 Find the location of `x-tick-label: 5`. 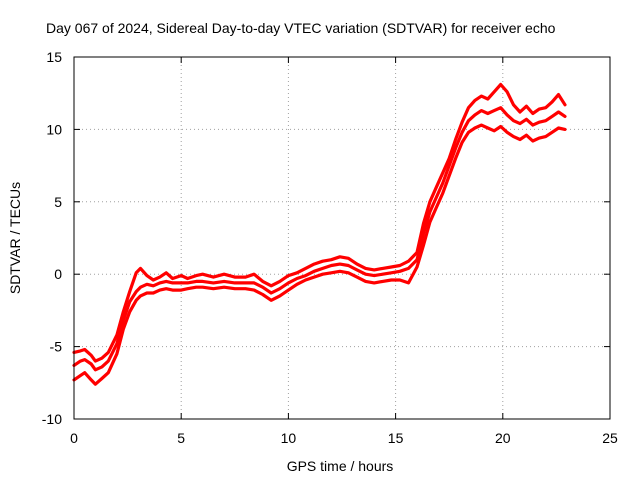

x-tick-label: 5 is located at coordinates (181, 438).